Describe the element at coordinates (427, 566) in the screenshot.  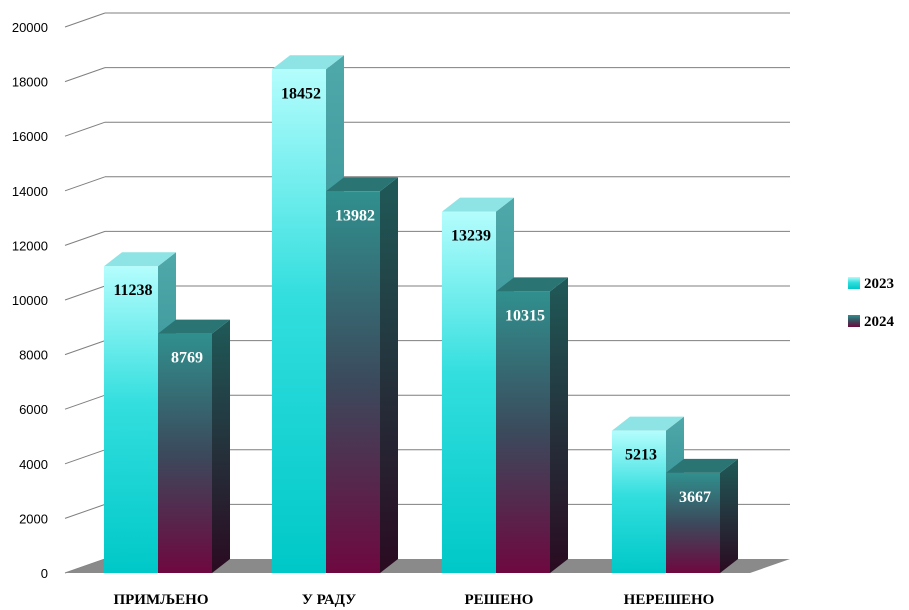
I see `chart-floor` at that location.